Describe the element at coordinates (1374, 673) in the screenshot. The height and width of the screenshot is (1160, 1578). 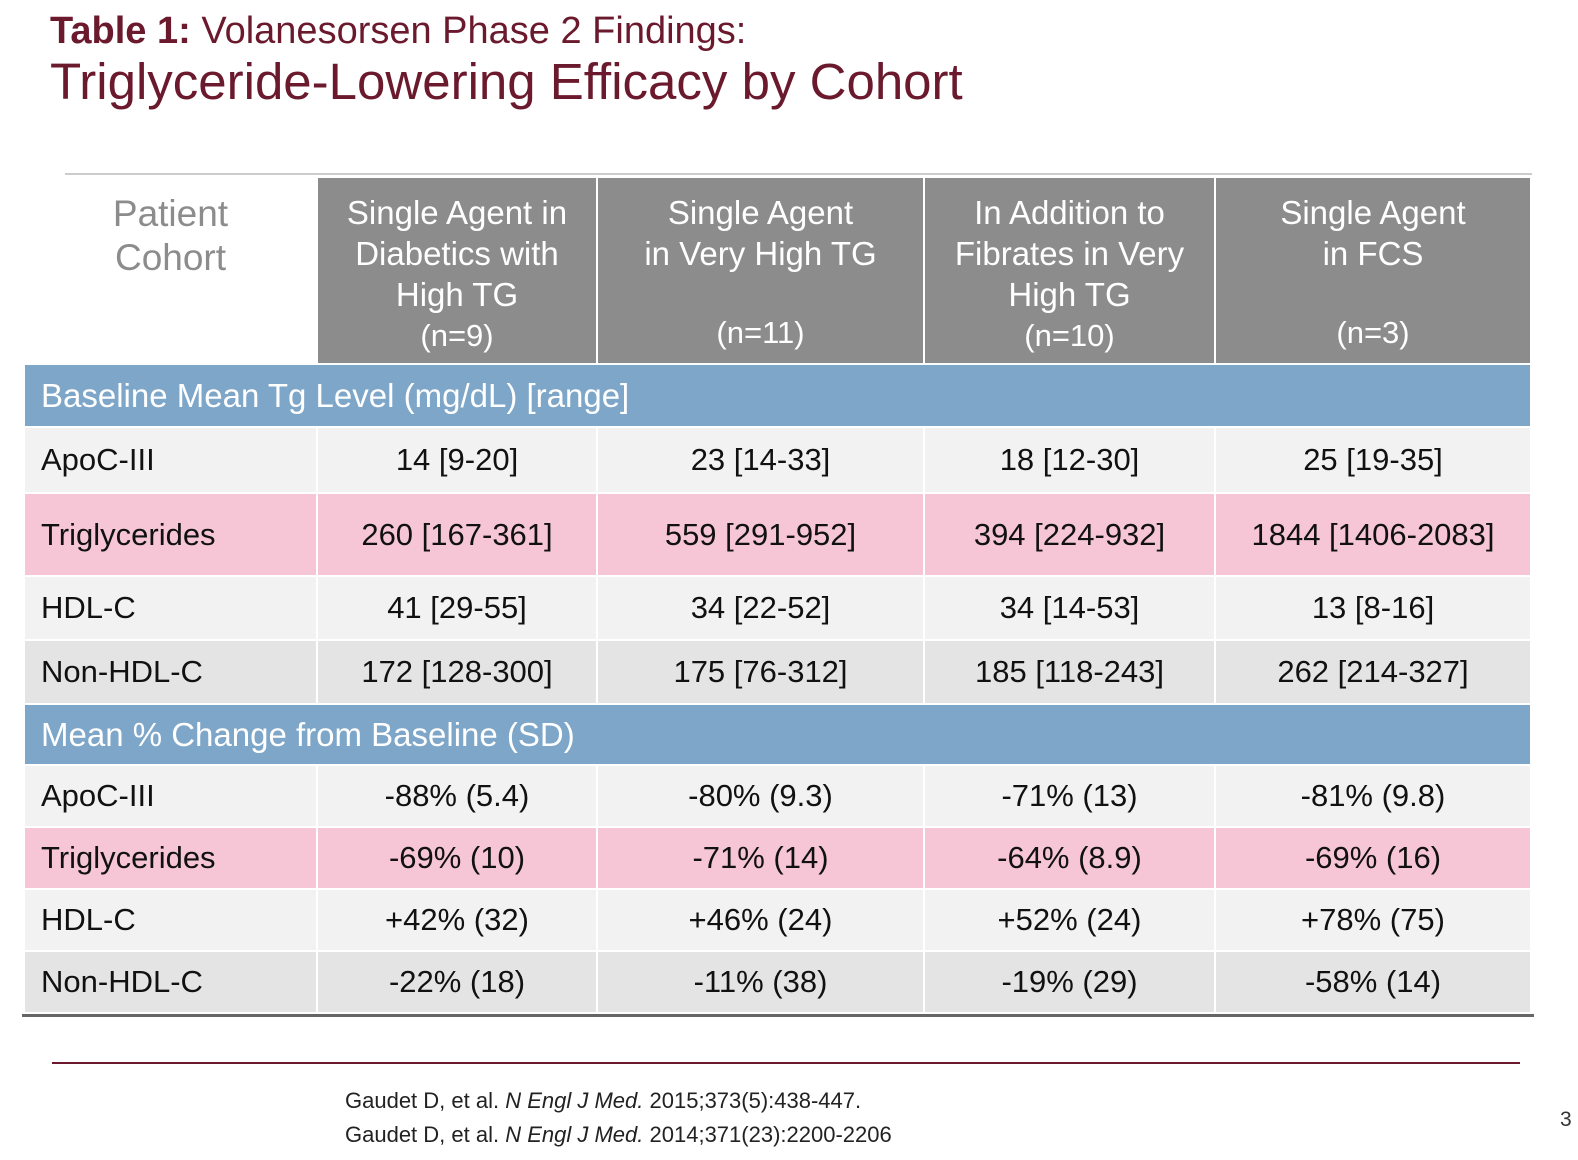
I see `table-cell: 262 [214-327]` at that location.